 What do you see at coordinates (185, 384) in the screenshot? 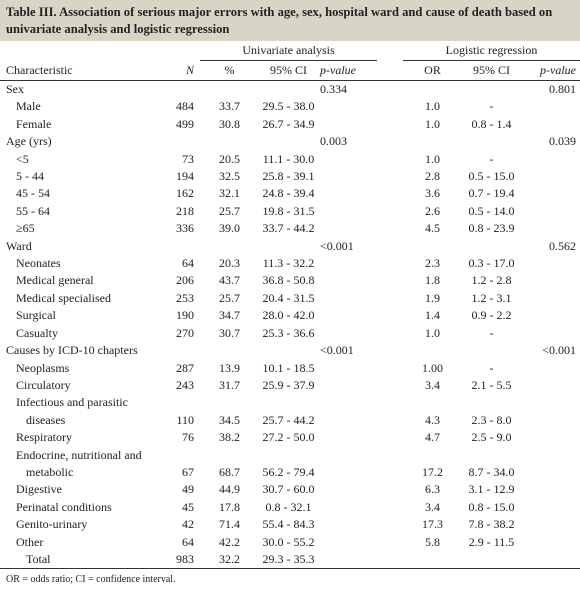
I see `cell-n: 243` at bounding box center [185, 384].